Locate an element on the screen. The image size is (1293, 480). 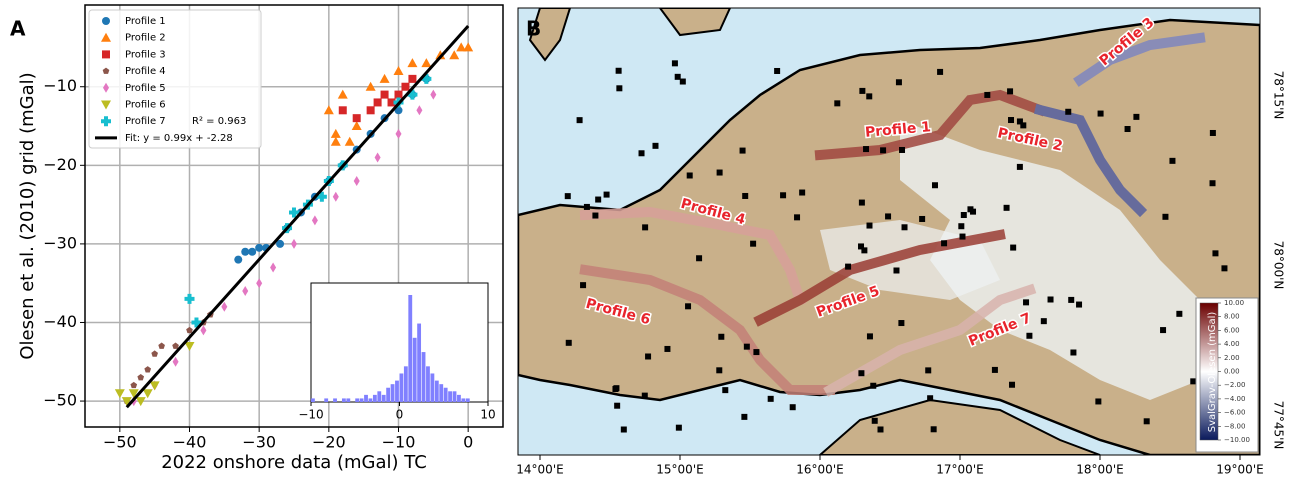
legend-label: Profile 5 is located at coordinates (145, 88).